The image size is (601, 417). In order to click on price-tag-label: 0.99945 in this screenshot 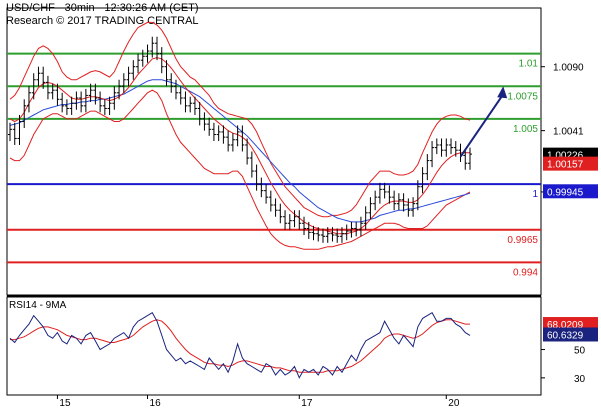, I will do `click(565, 192)`.